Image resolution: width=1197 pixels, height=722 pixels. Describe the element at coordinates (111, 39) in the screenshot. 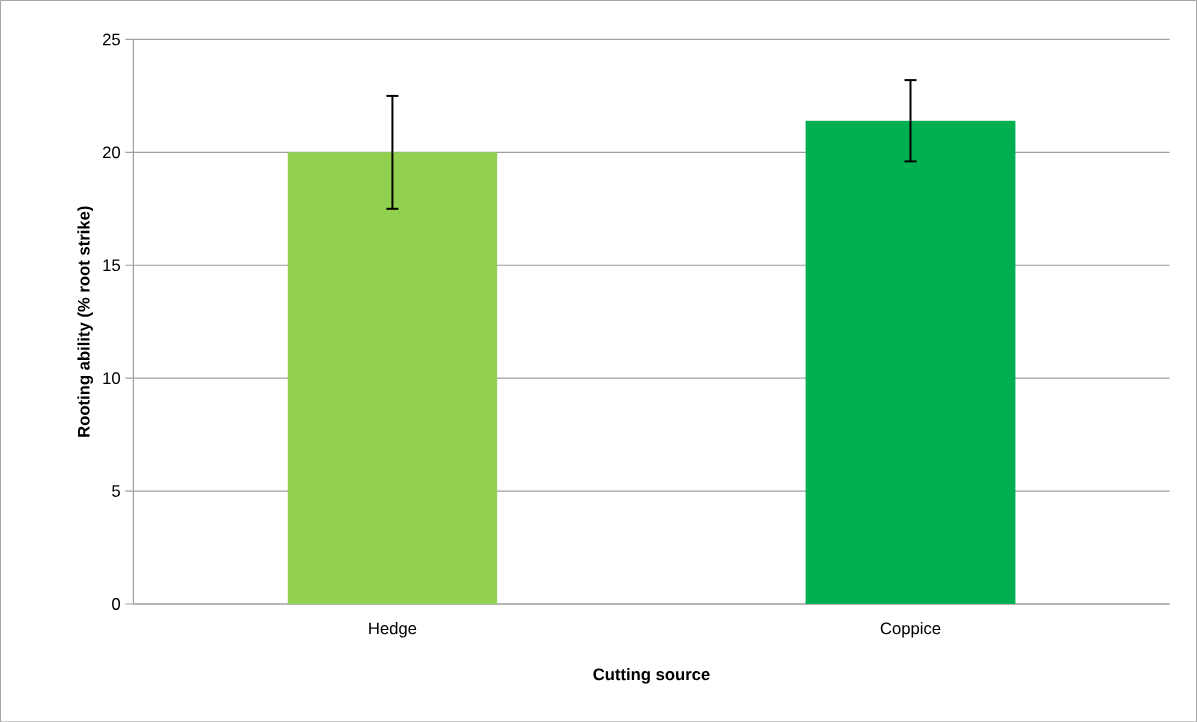

I see `y-tick-label: 25` at that location.